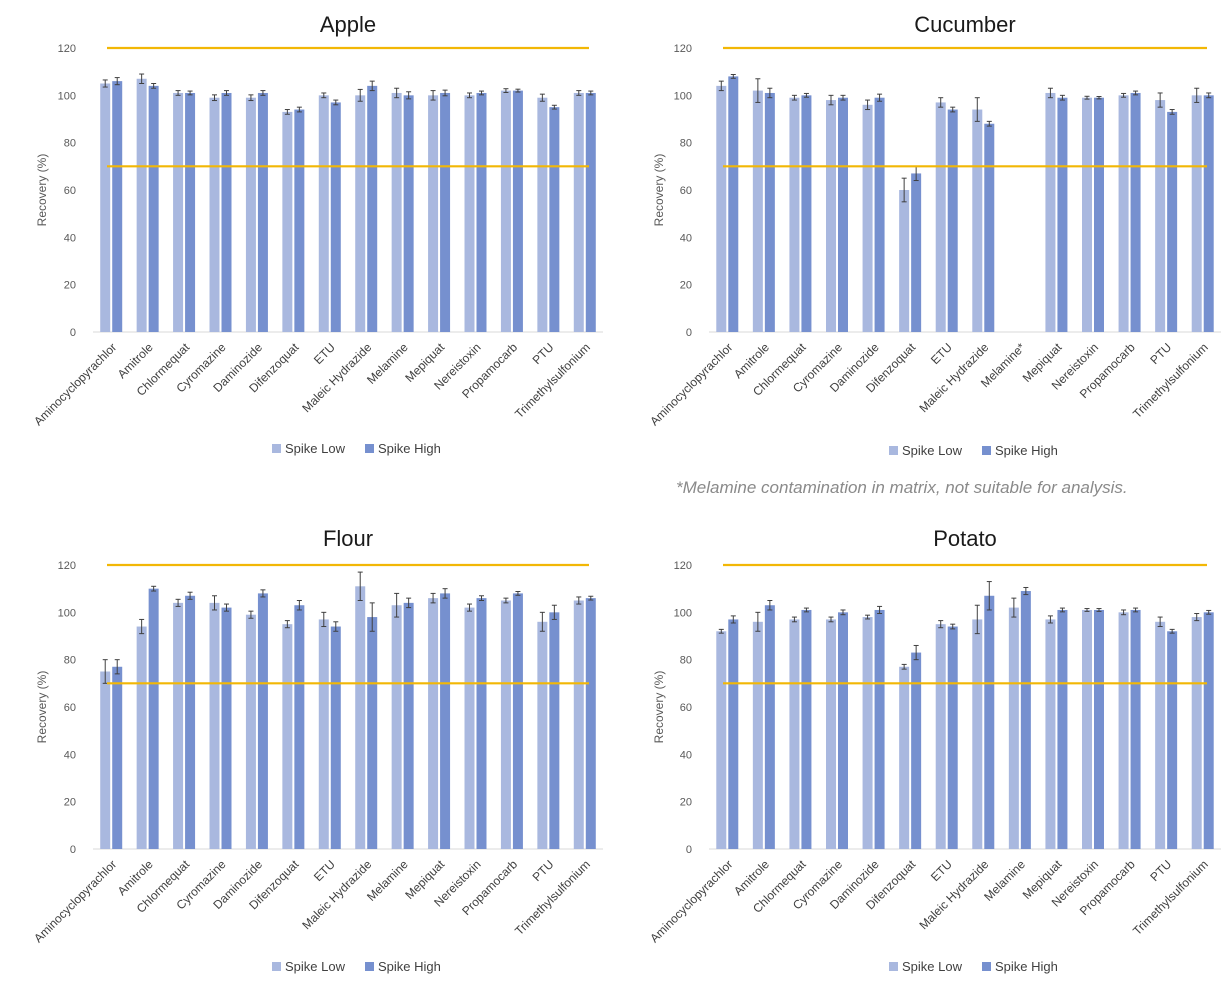 The height and width of the screenshot is (983, 1224). What do you see at coordinates (70, 144) in the screenshot?
I see `y-tick-label: 80` at bounding box center [70, 144].